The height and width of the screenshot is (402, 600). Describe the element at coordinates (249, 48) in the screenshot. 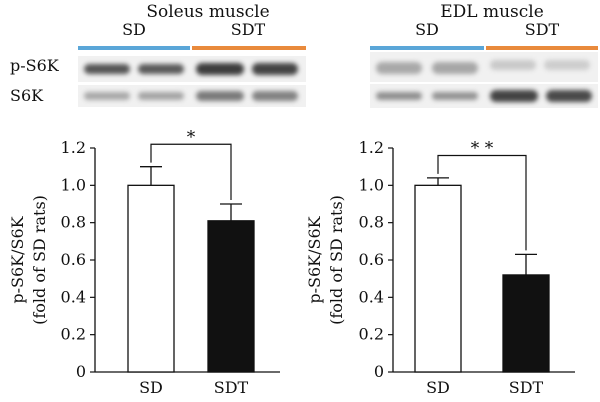

I see `soleus-sdt-group-line` at that location.